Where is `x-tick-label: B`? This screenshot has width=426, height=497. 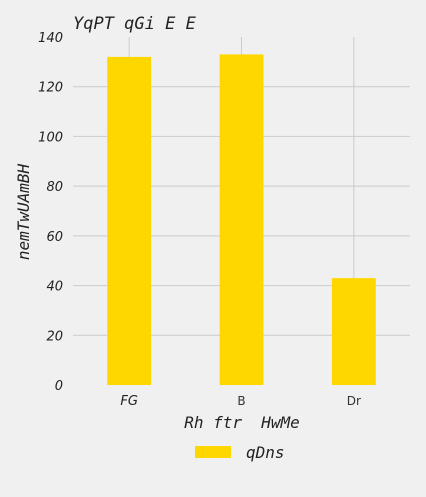 x-tick-label: B is located at coordinates (241, 401).